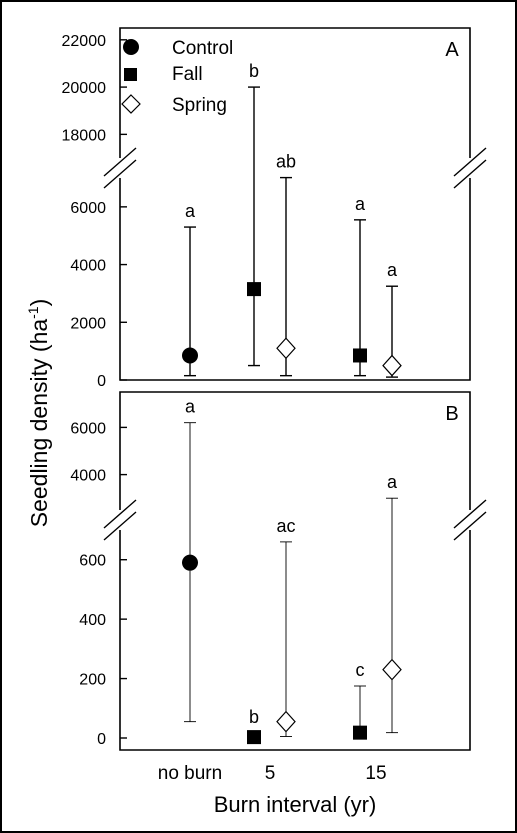 This screenshot has height=833, width=517. What do you see at coordinates (131, 47) in the screenshot?
I see `legend-control-marker` at bounding box center [131, 47].